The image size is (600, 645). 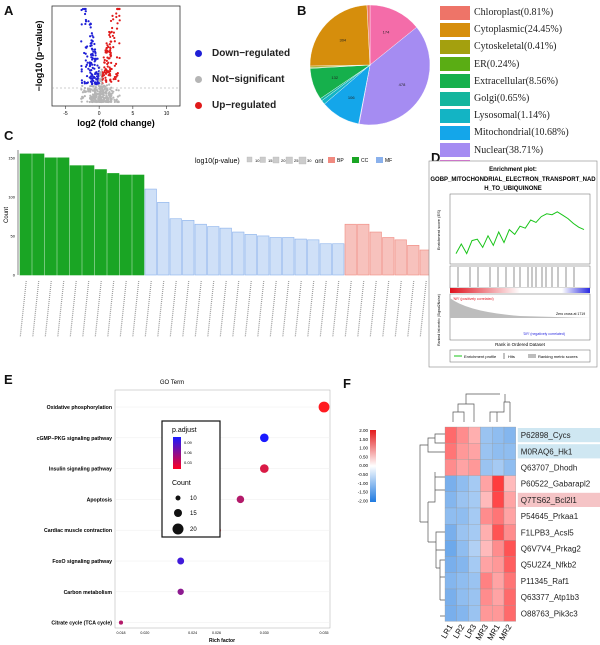 I want to click on legend-dot-up, so click(x=198, y=105).